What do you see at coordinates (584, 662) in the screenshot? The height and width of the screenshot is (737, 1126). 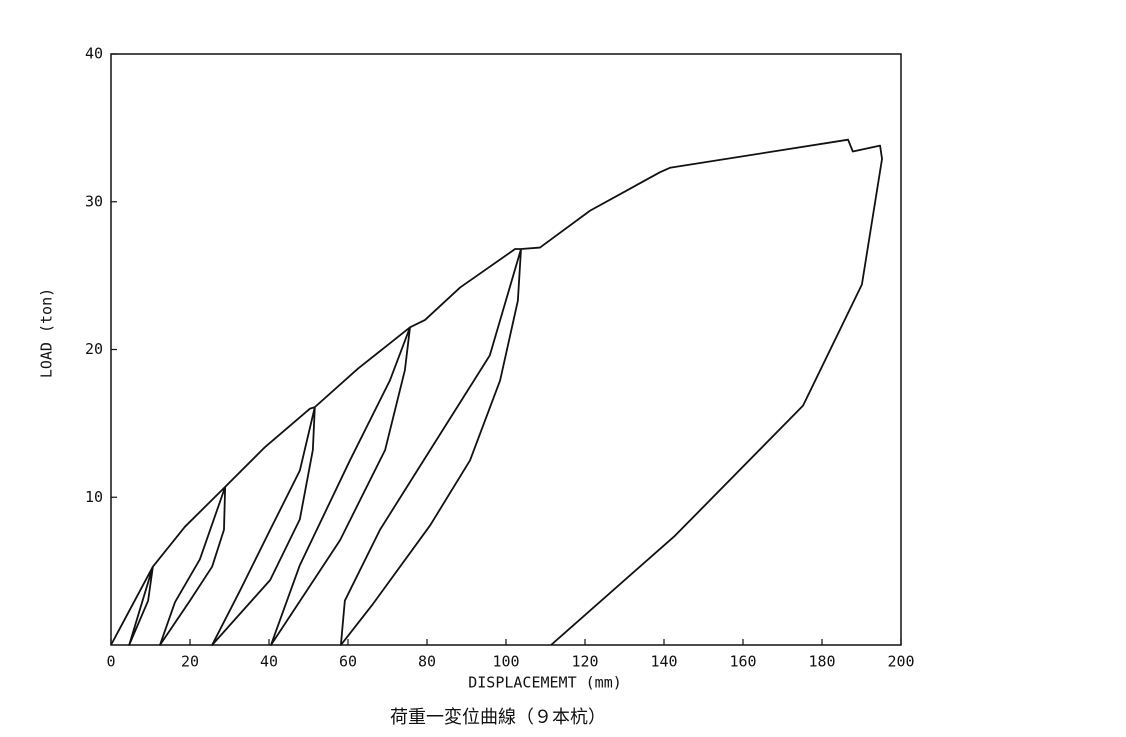 I see `x-tick-label: 120` at bounding box center [584, 662].